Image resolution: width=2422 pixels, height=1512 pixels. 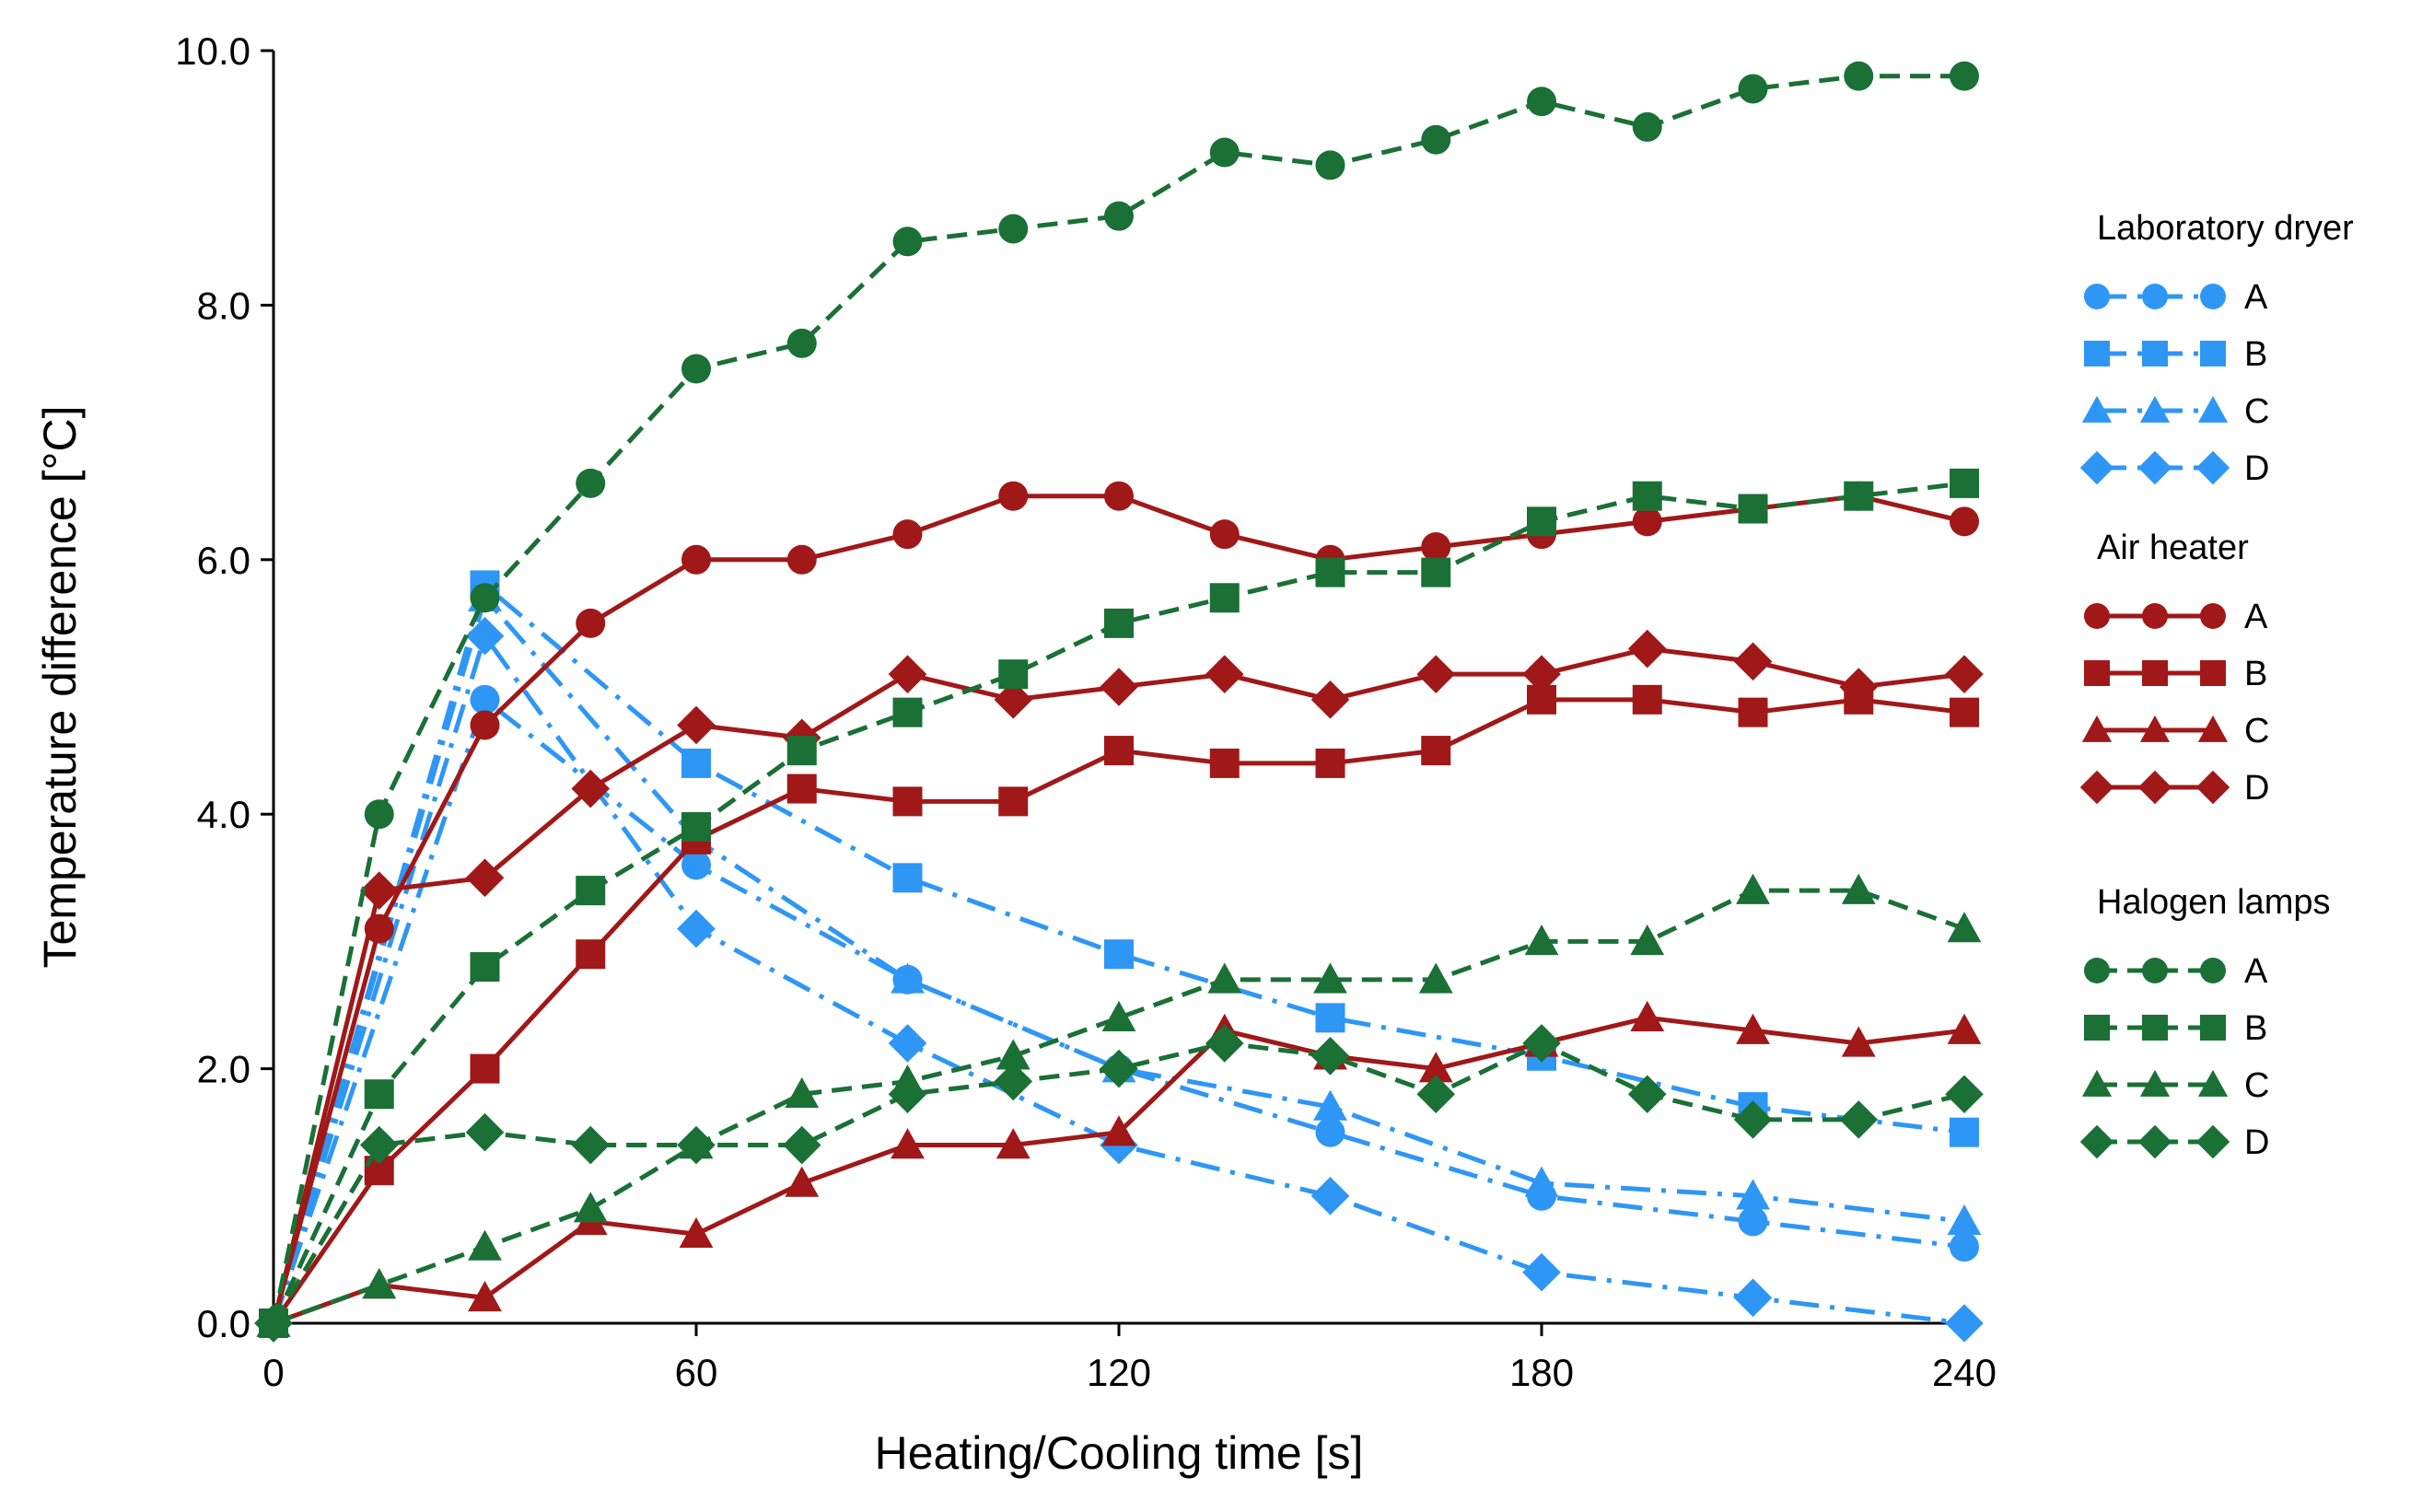 I want to click on x-tick-label: 240, so click(x=1964, y=1373).